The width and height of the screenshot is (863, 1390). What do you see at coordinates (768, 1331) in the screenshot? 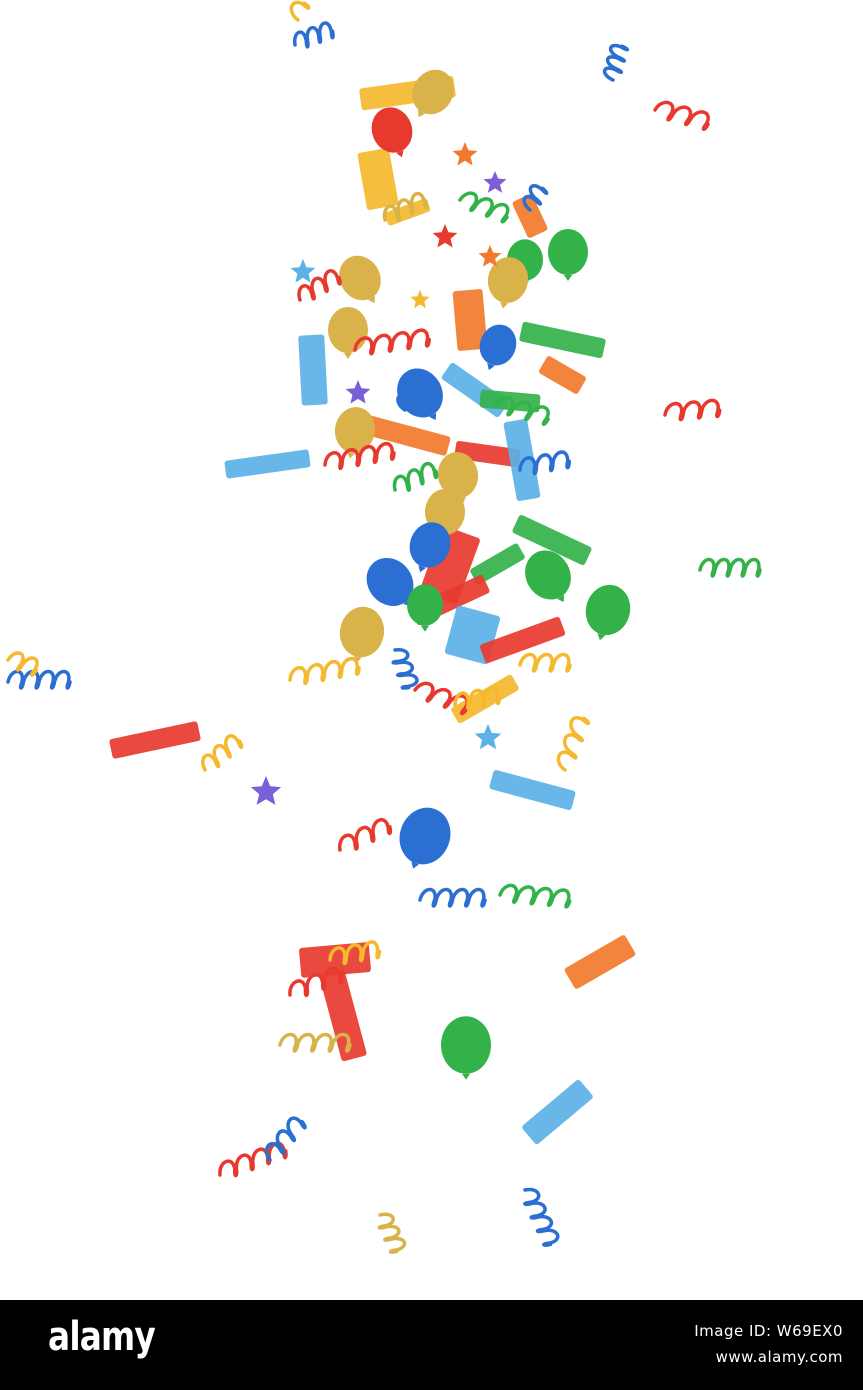
I see `image-id-label: Image ID: W69EX0` at bounding box center [768, 1331].